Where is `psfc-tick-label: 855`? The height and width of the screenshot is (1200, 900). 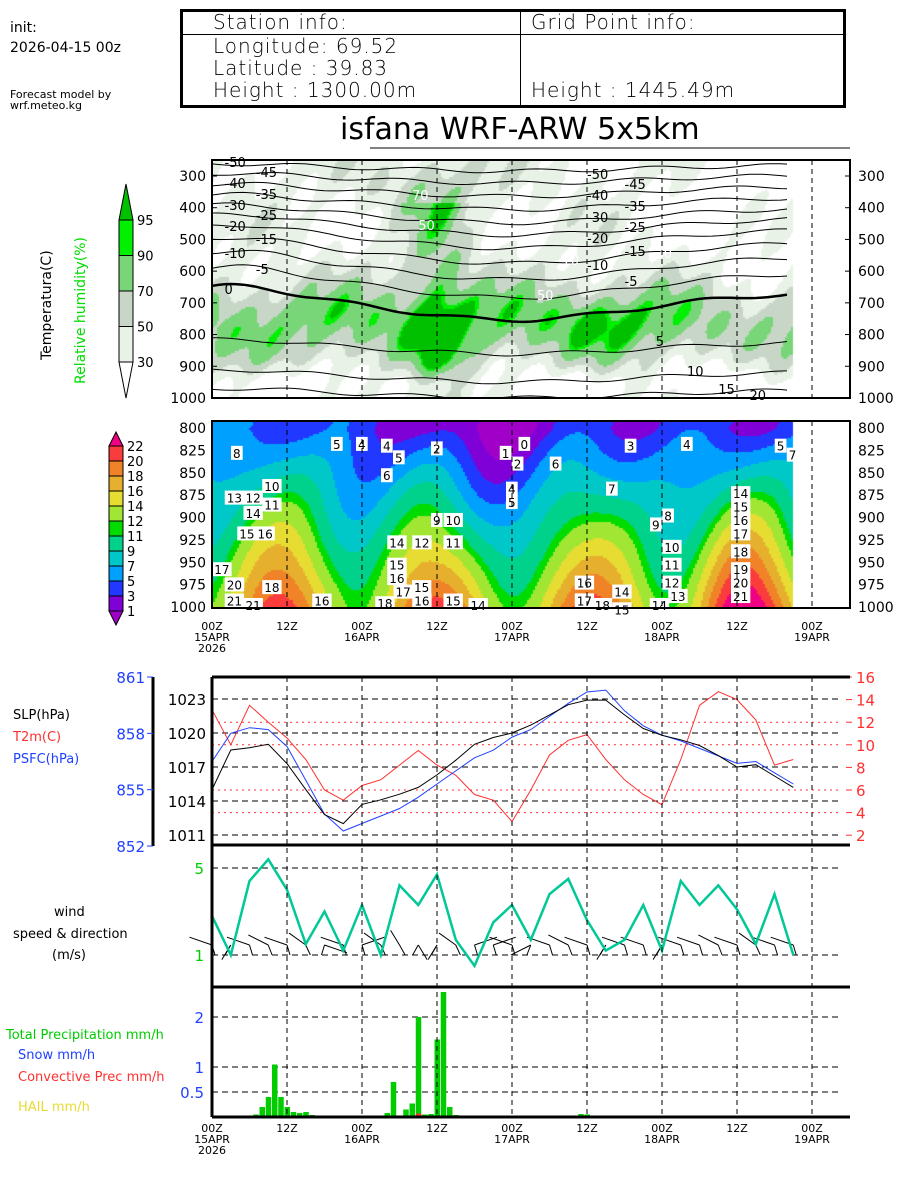 psfc-tick-label: 855 is located at coordinates (130, 791).